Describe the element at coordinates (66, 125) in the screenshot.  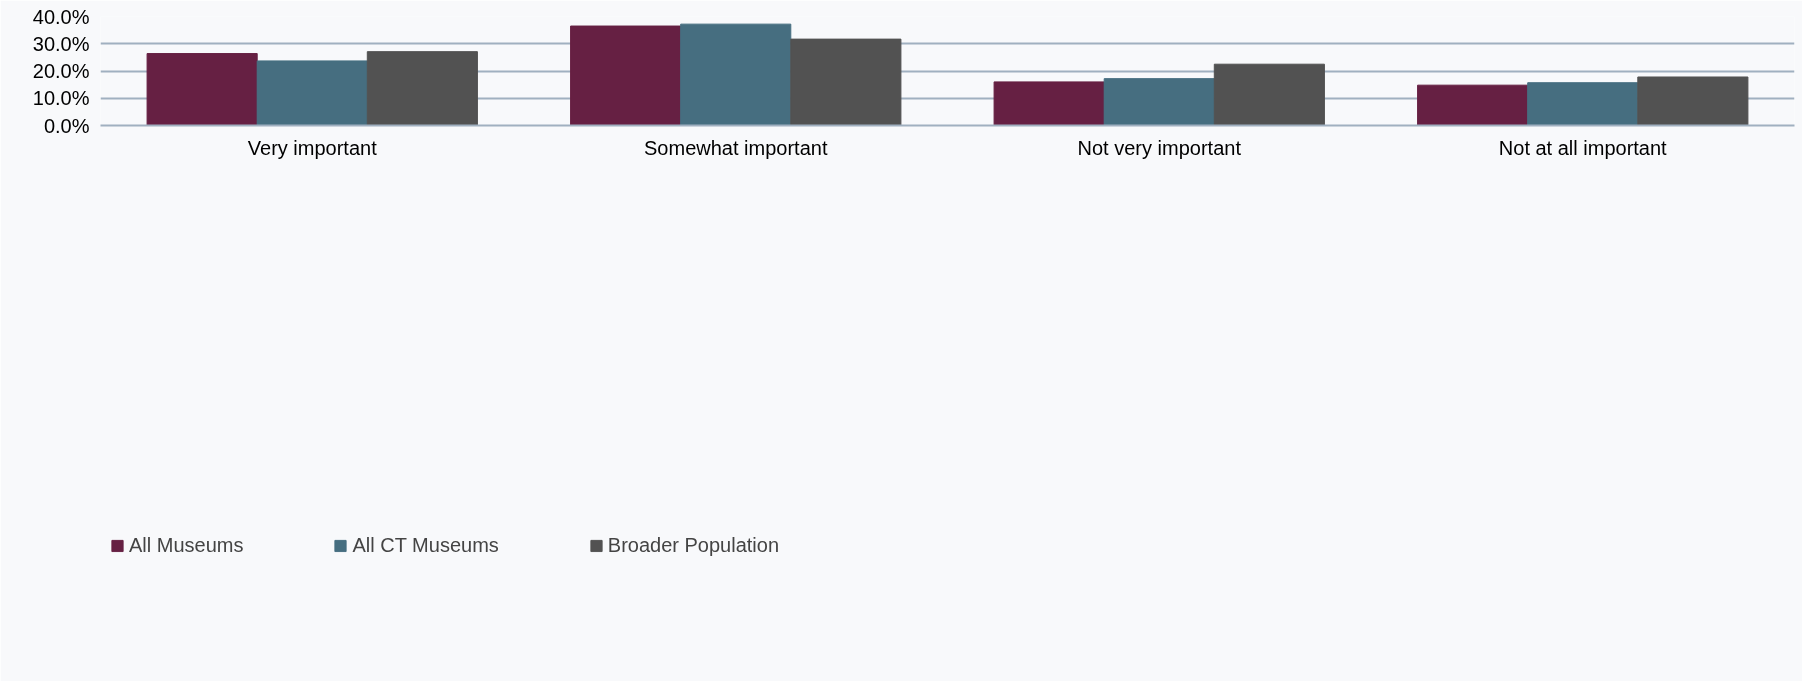
I see `y-tick-label: 0.0%` at that location.